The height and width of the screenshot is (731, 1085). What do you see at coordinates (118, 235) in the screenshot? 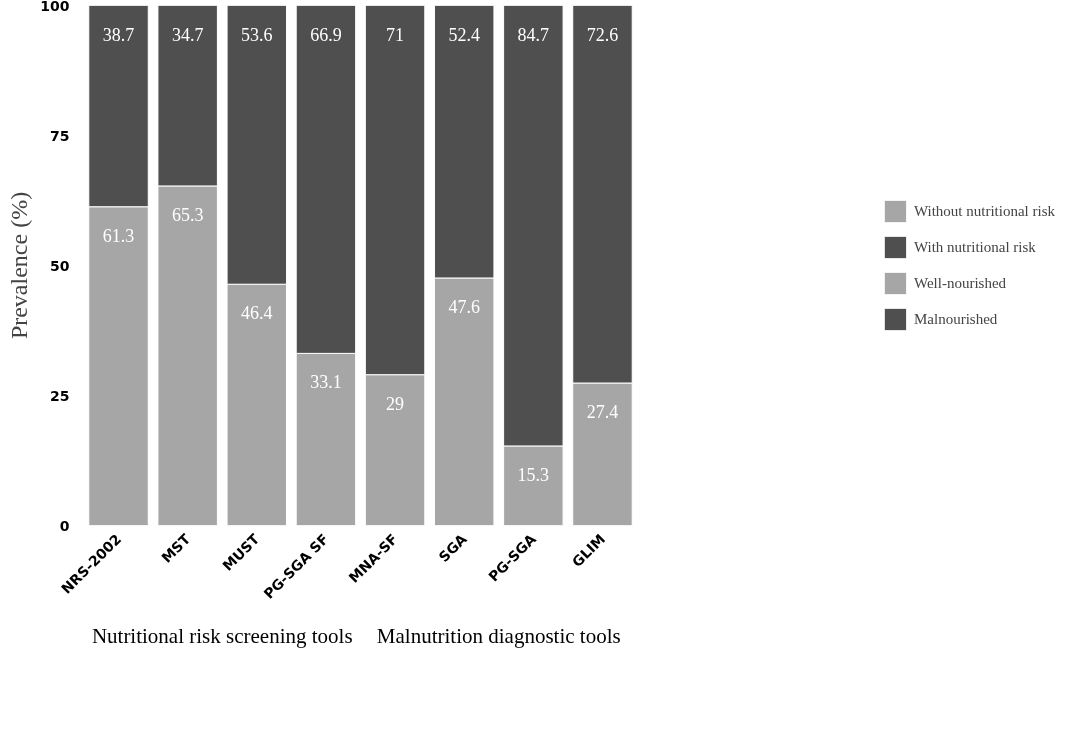
I see `data-label: 61.3` at bounding box center [118, 235].